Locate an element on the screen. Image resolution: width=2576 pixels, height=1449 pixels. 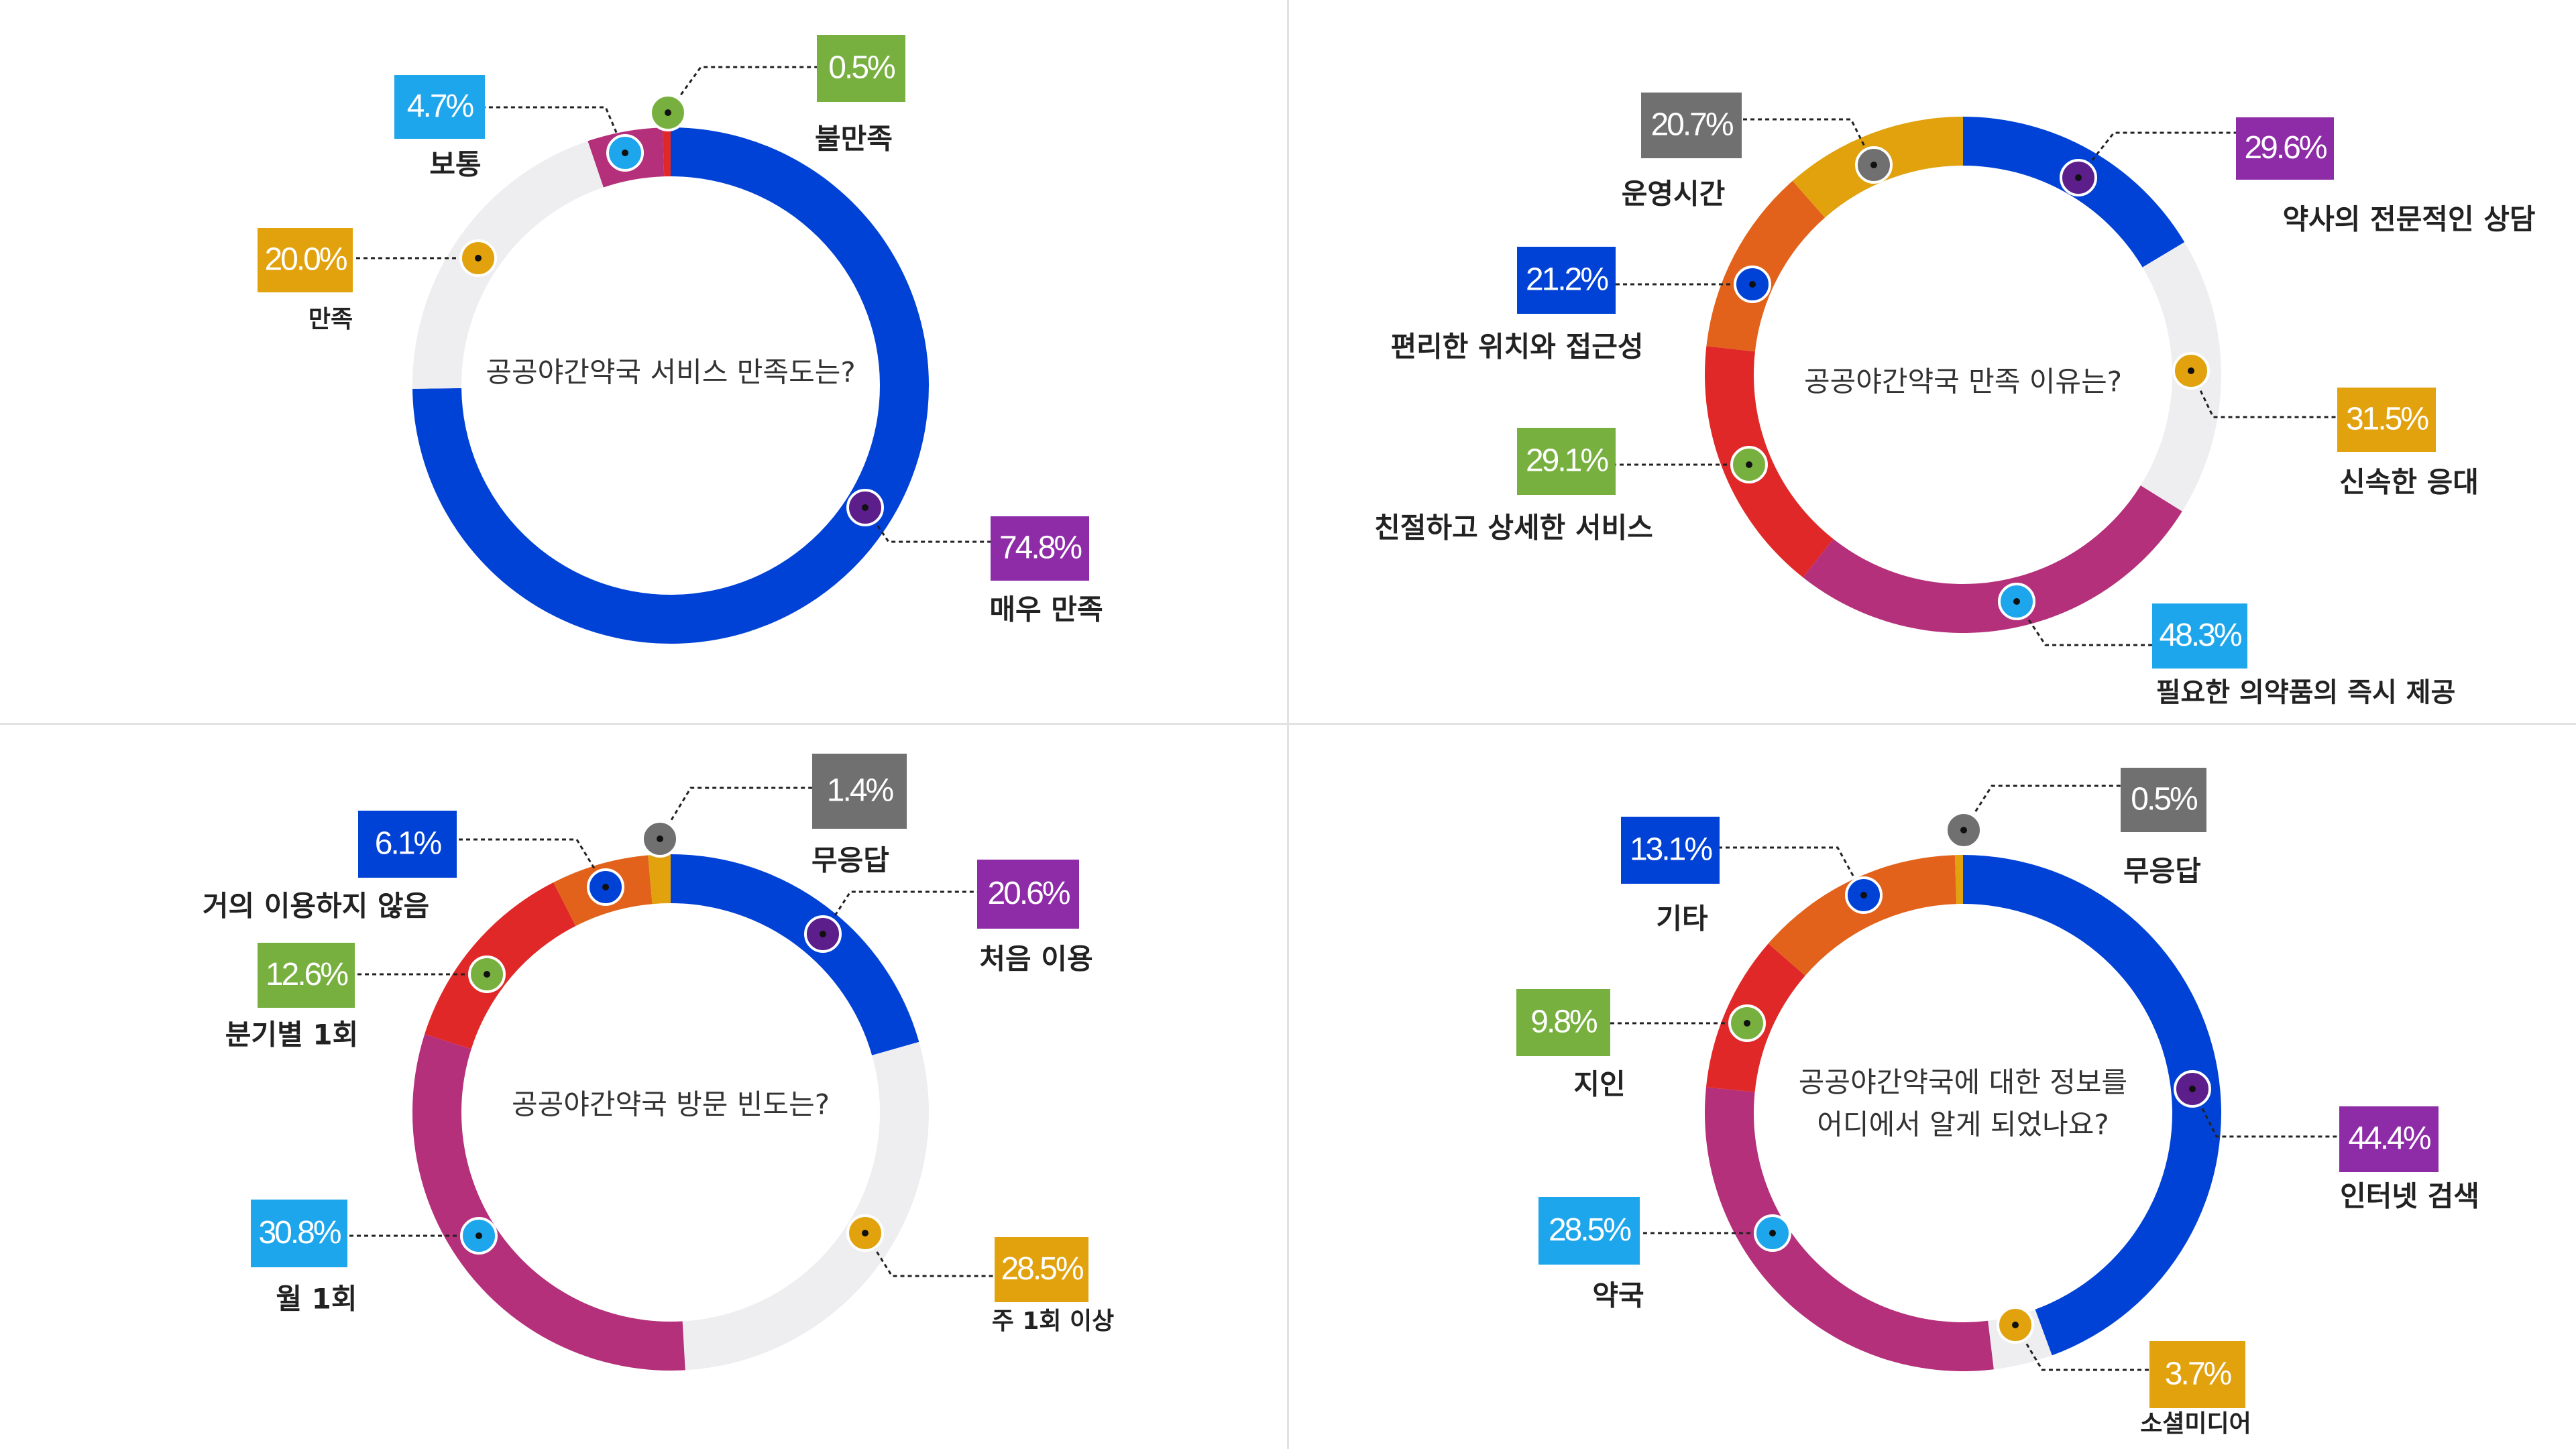
value-label: 31.5% is located at coordinates (2387, 420).